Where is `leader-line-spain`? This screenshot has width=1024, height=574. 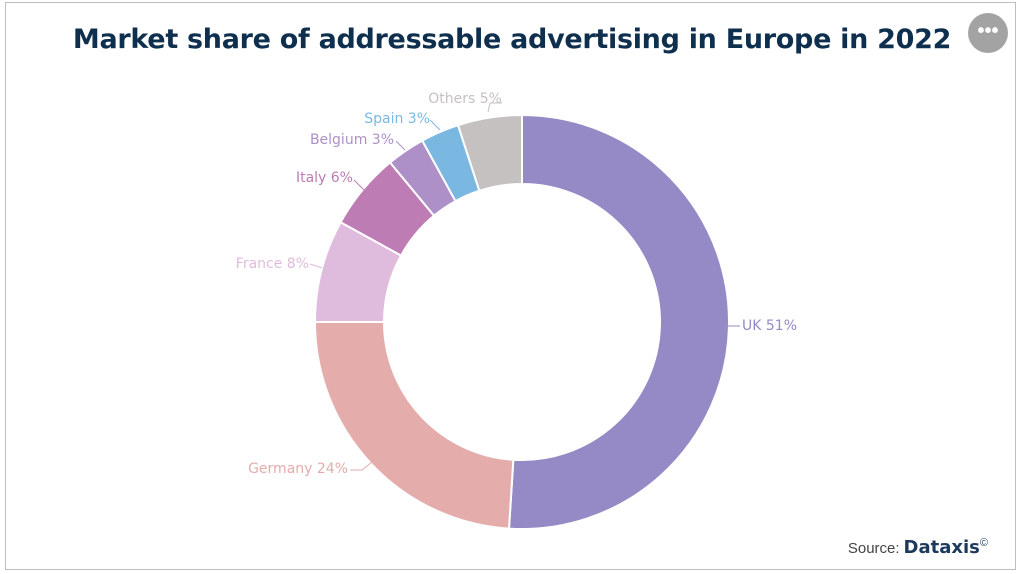
leader-line-spain is located at coordinates (435, 125).